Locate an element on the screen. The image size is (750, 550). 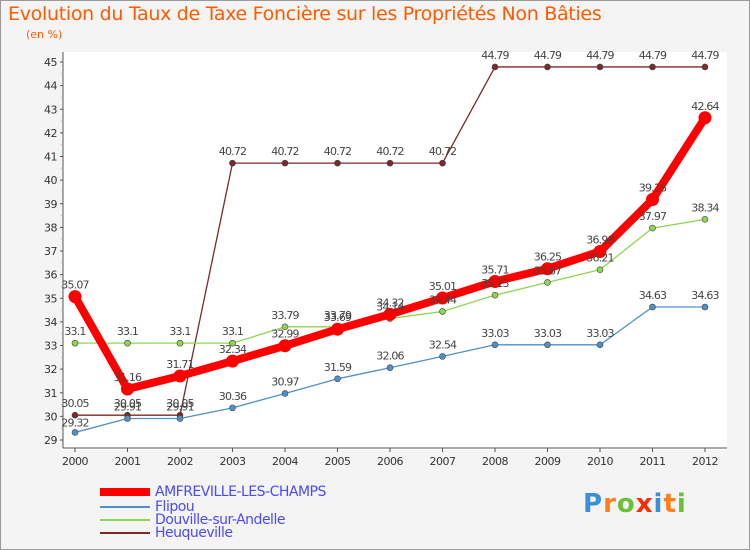
data-label: 32.99 is located at coordinates (285, 334).